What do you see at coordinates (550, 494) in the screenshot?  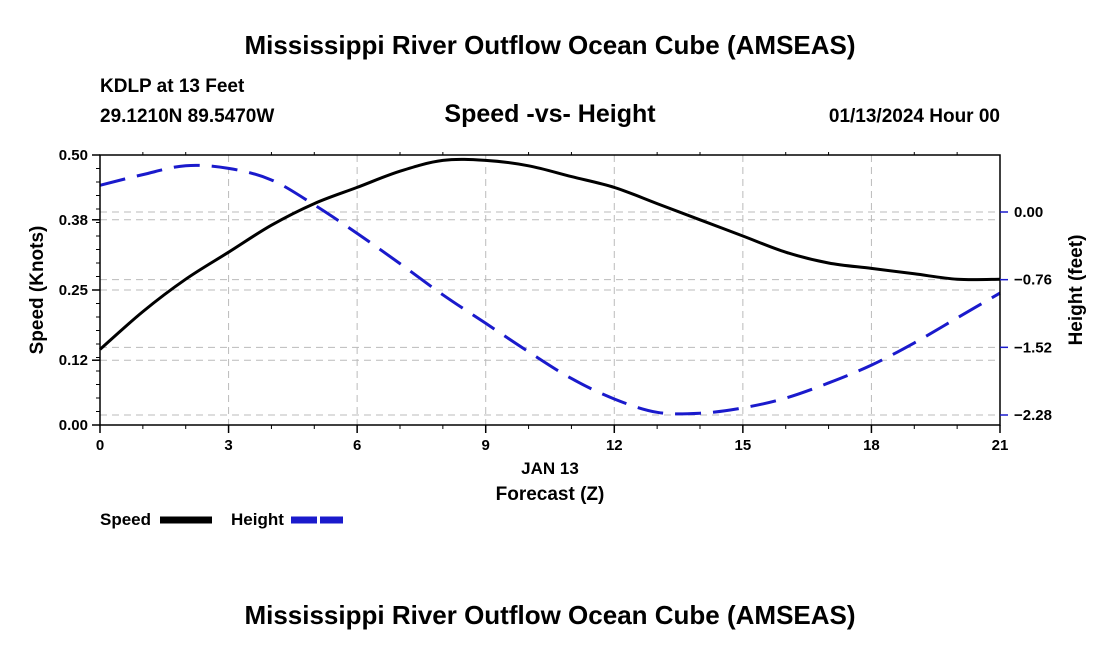 I see `x-axis-label: Forecast (Z)` at bounding box center [550, 494].